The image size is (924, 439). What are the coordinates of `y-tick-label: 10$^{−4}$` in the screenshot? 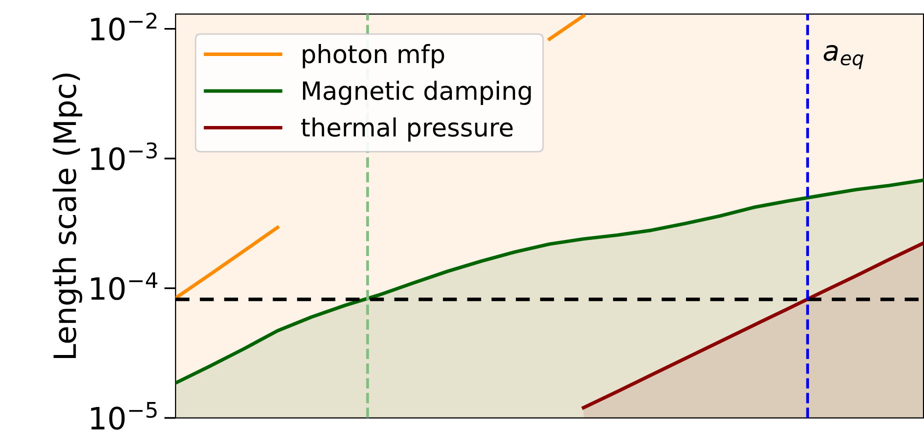 It's located at (124, 286).